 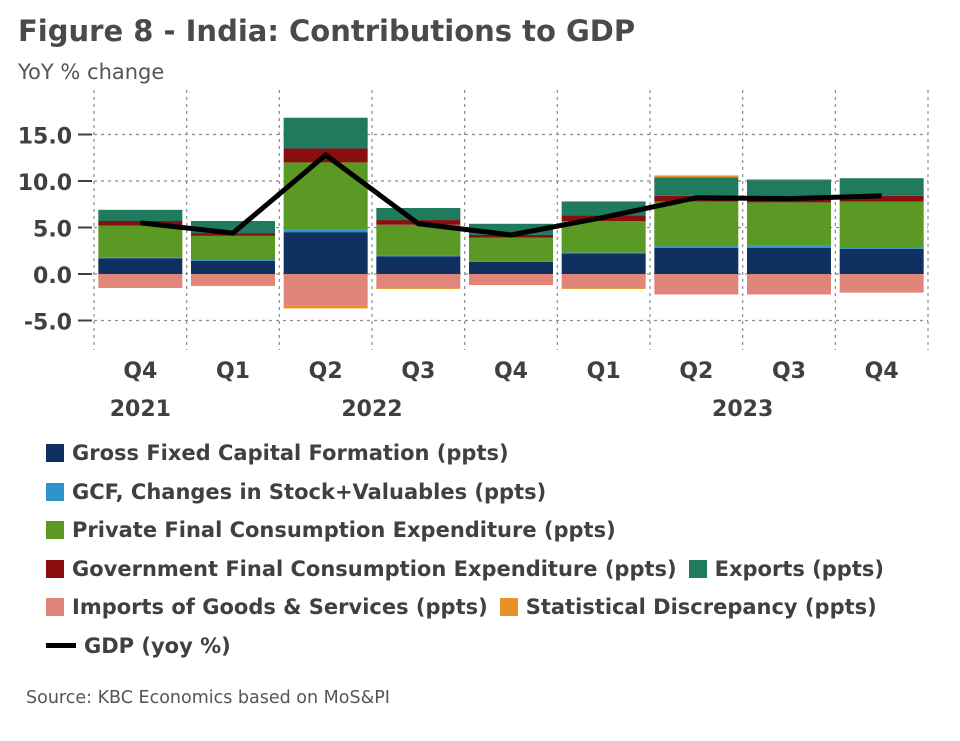 What do you see at coordinates (789, 371) in the screenshot?
I see `x-tick-label: Q3` at bounding box center [789, 371].